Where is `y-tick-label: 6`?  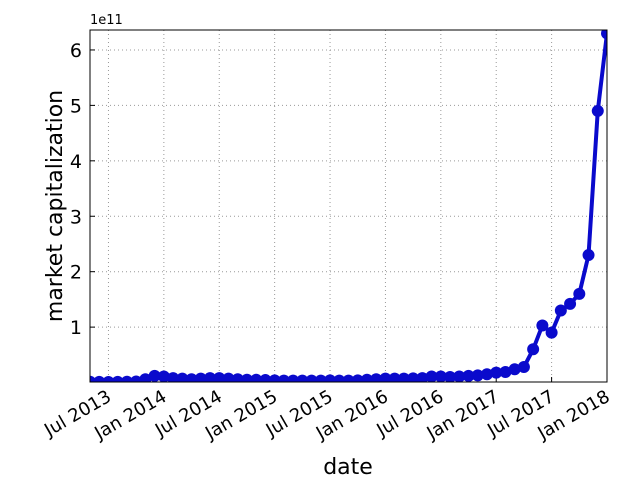 y-tick-label: 6 is located at coordinates (76, 51).